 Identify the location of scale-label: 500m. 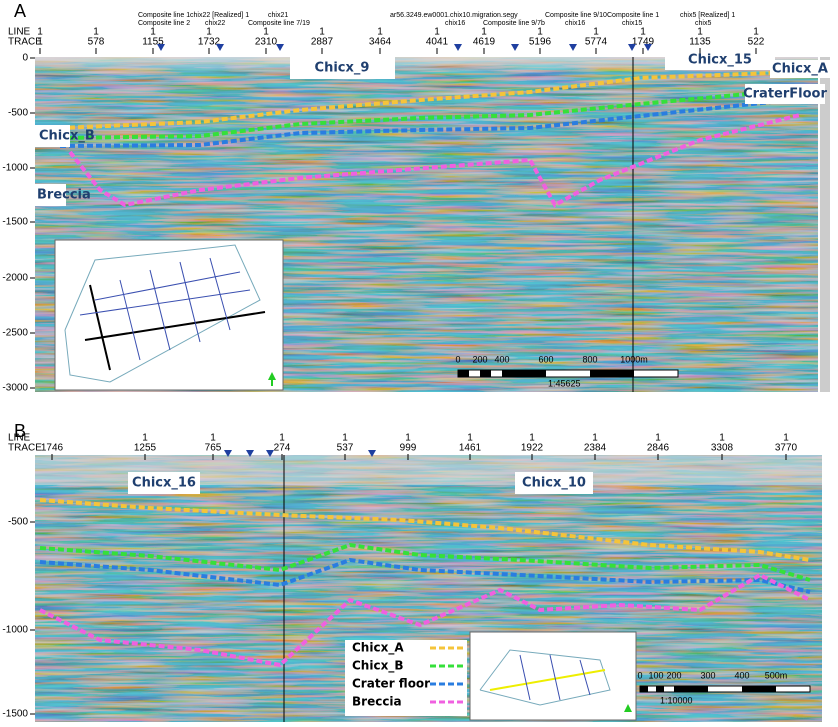
(776, 675).